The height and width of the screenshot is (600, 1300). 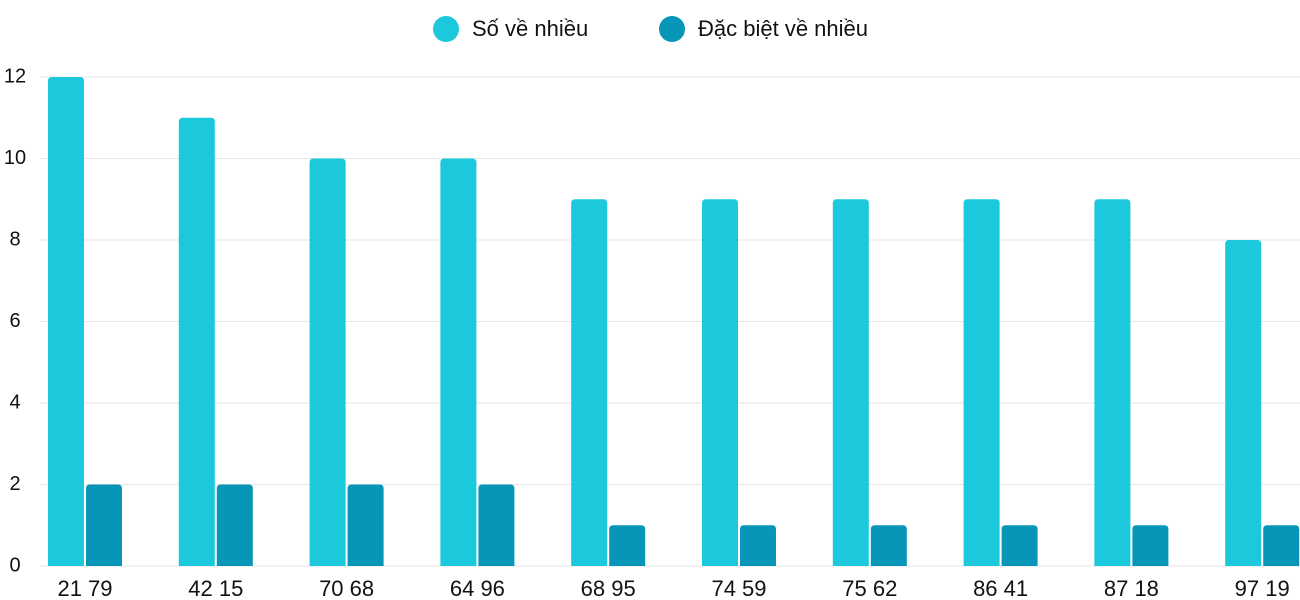 What do you see at coordinates (530, 28) in the screenshot?
I see `legend-label: Số về nhiều` at bounding box center [530, 28].